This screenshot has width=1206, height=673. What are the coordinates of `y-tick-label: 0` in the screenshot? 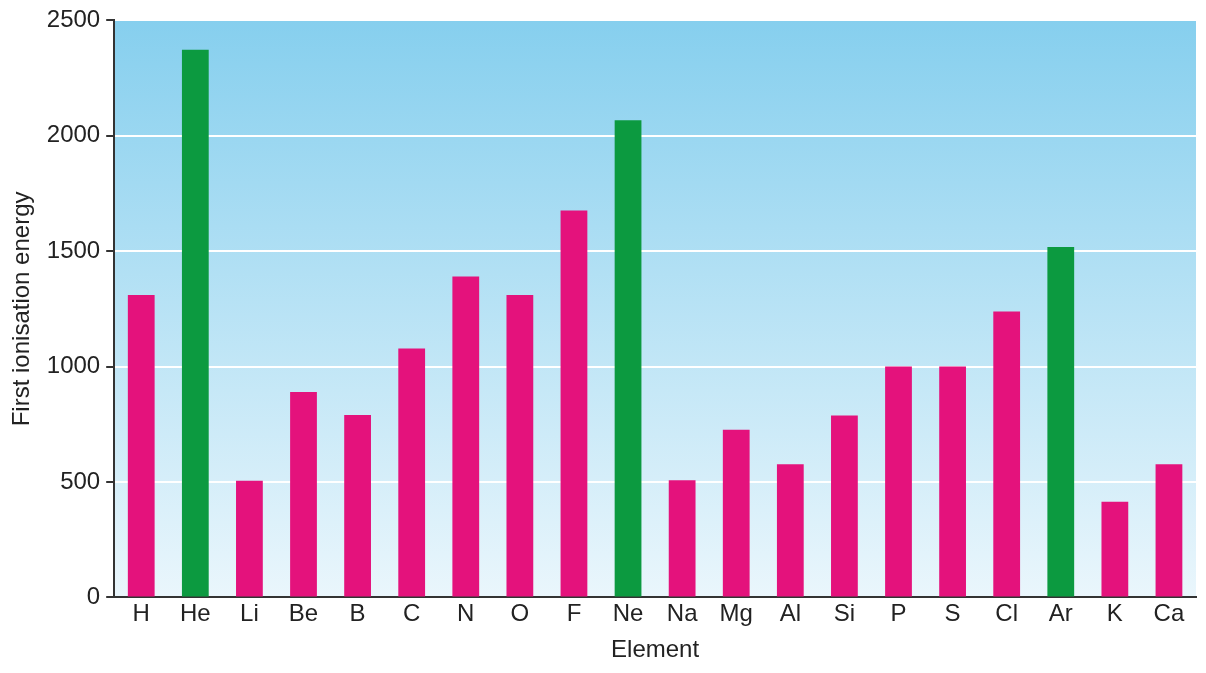 It's located at (93, 596).